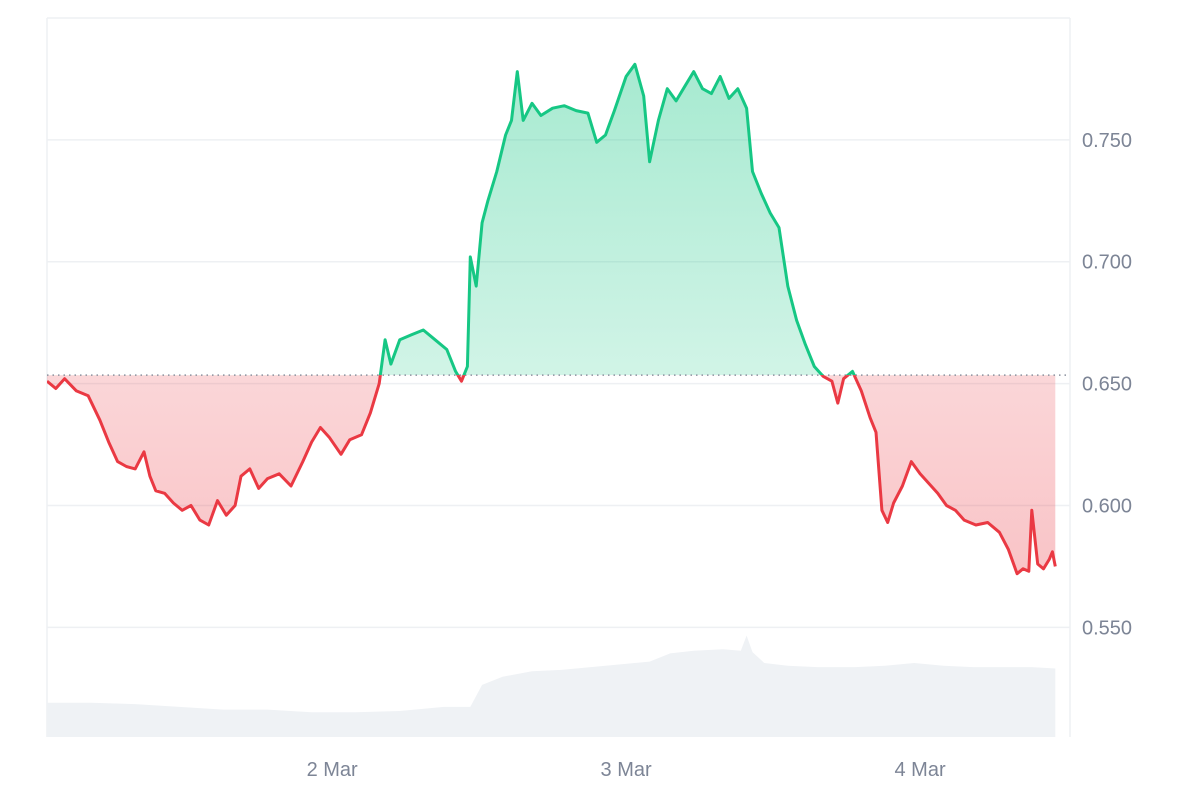  I want to click on x-axis: 2 Mar 3 Mar 4 Mar, so click(626, 770).